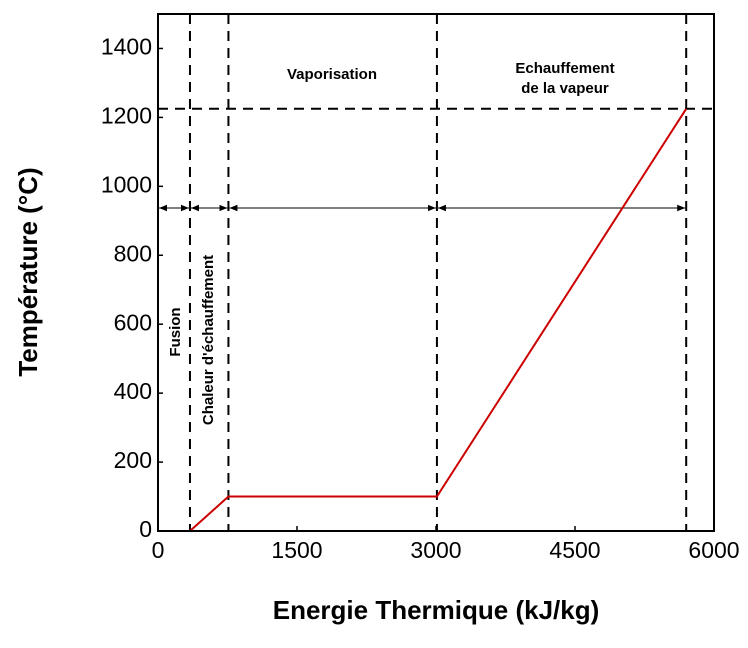  Describe the element at coordinates (564, 68) in the screenshot. I see `annotation: Echauffement` at that location.